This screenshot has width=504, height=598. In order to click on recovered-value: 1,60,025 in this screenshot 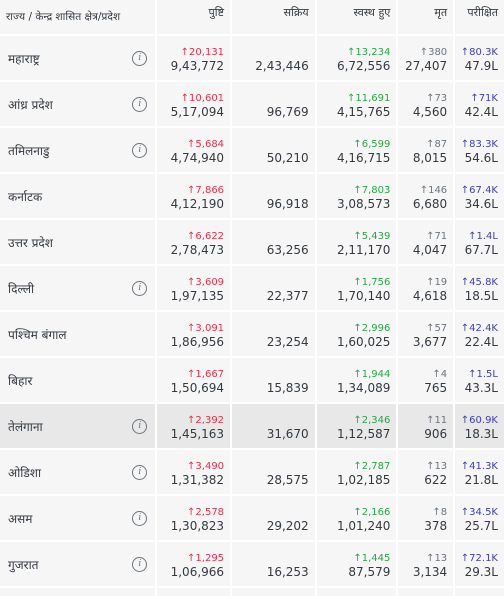, I will do `click(363, 342)`.